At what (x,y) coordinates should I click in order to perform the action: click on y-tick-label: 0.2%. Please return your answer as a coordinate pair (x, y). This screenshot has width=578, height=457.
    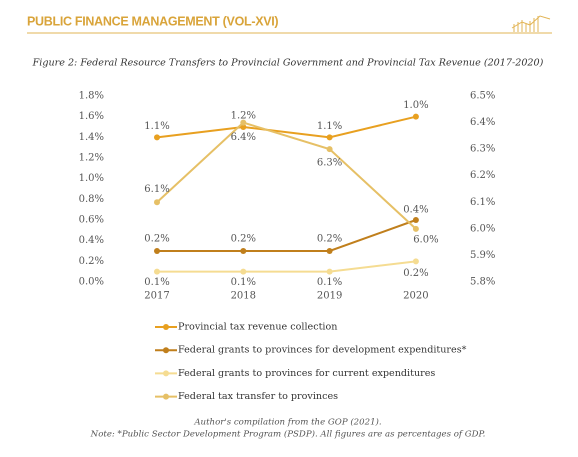
    Looking at the image, I should click on (91, 261).